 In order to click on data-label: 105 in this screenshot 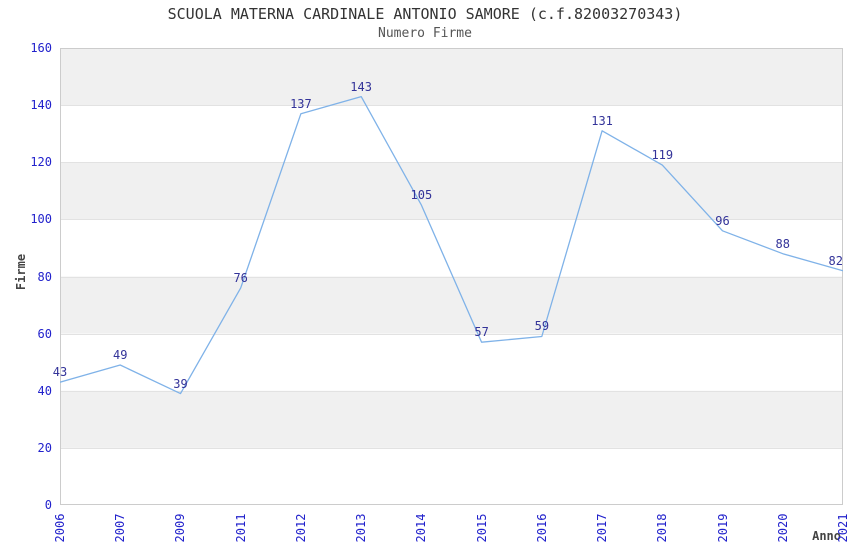, I will do `click(421, 195)`.